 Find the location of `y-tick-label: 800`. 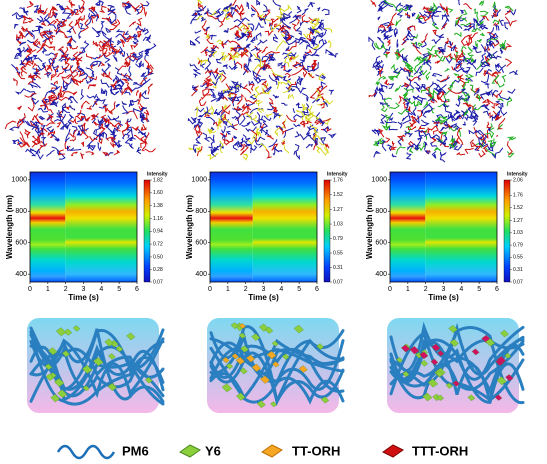

y-tick-label: 800 is located at coordinates (381, 211).